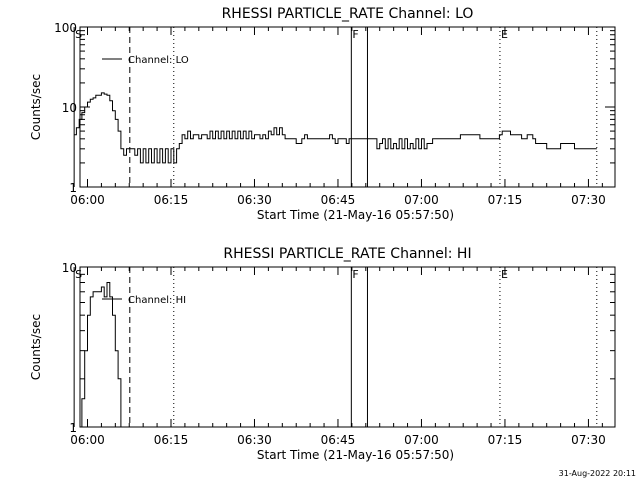  I want to click on footer-timestamp: 31-Aug-2022 20:11, so click(597, 473).